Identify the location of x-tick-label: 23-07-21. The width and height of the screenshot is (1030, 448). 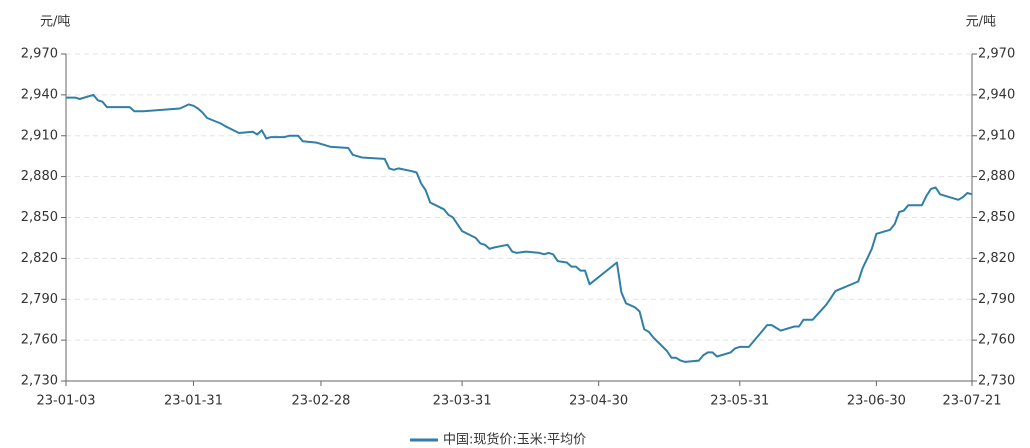
(971, 401).